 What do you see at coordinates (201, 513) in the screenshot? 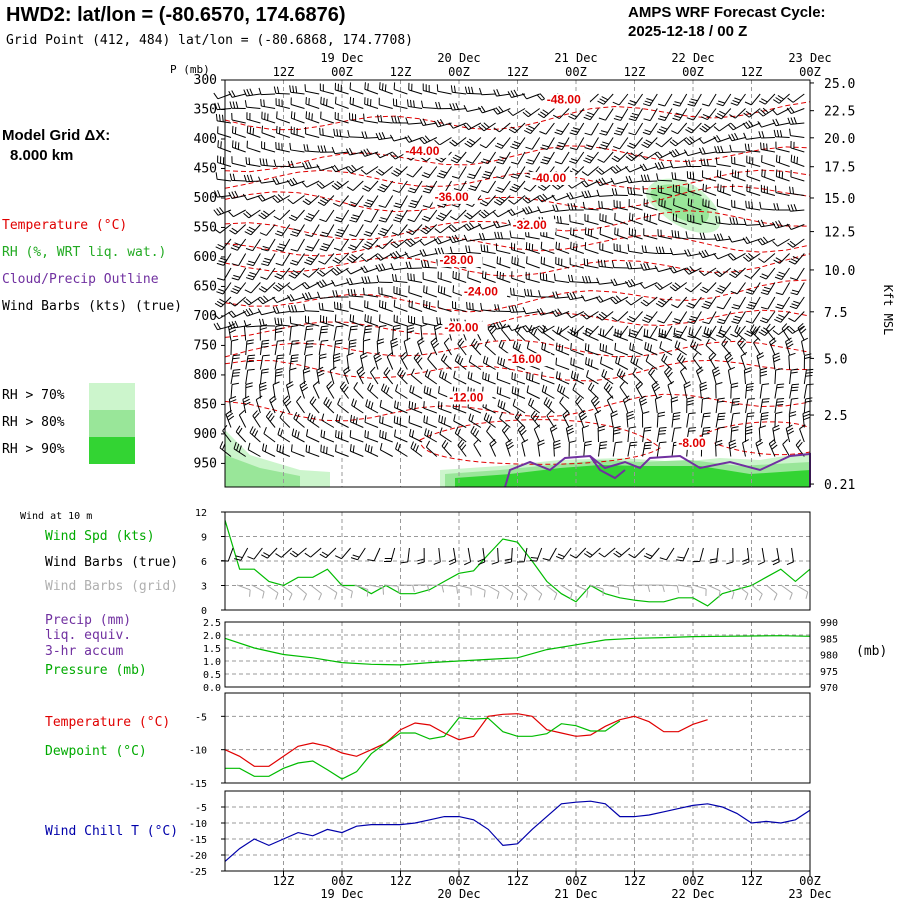
I see `y-tick-label: 12` at bounding box center [201, 513].